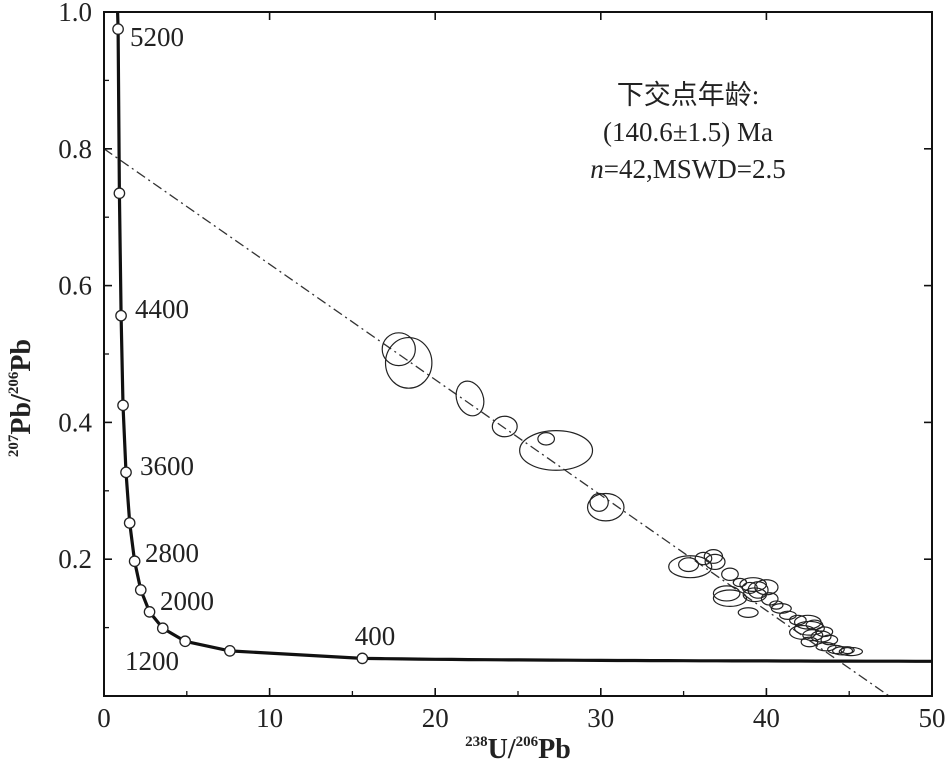  What do you see at coordinates (932, 718) in the screenshot?
I see `x-tick-label-50: 50` at bounding box center [932, 718].